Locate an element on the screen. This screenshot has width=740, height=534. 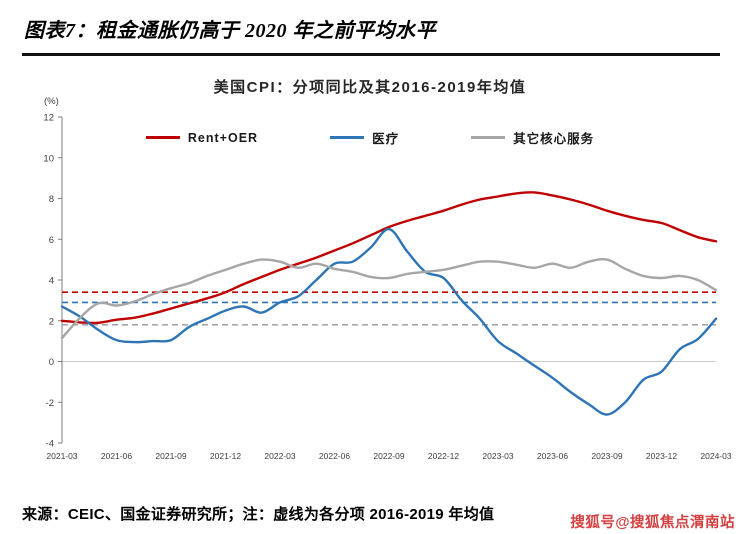
x-axis-tick-label: 2021-09 is located at coordinates (170, 456).